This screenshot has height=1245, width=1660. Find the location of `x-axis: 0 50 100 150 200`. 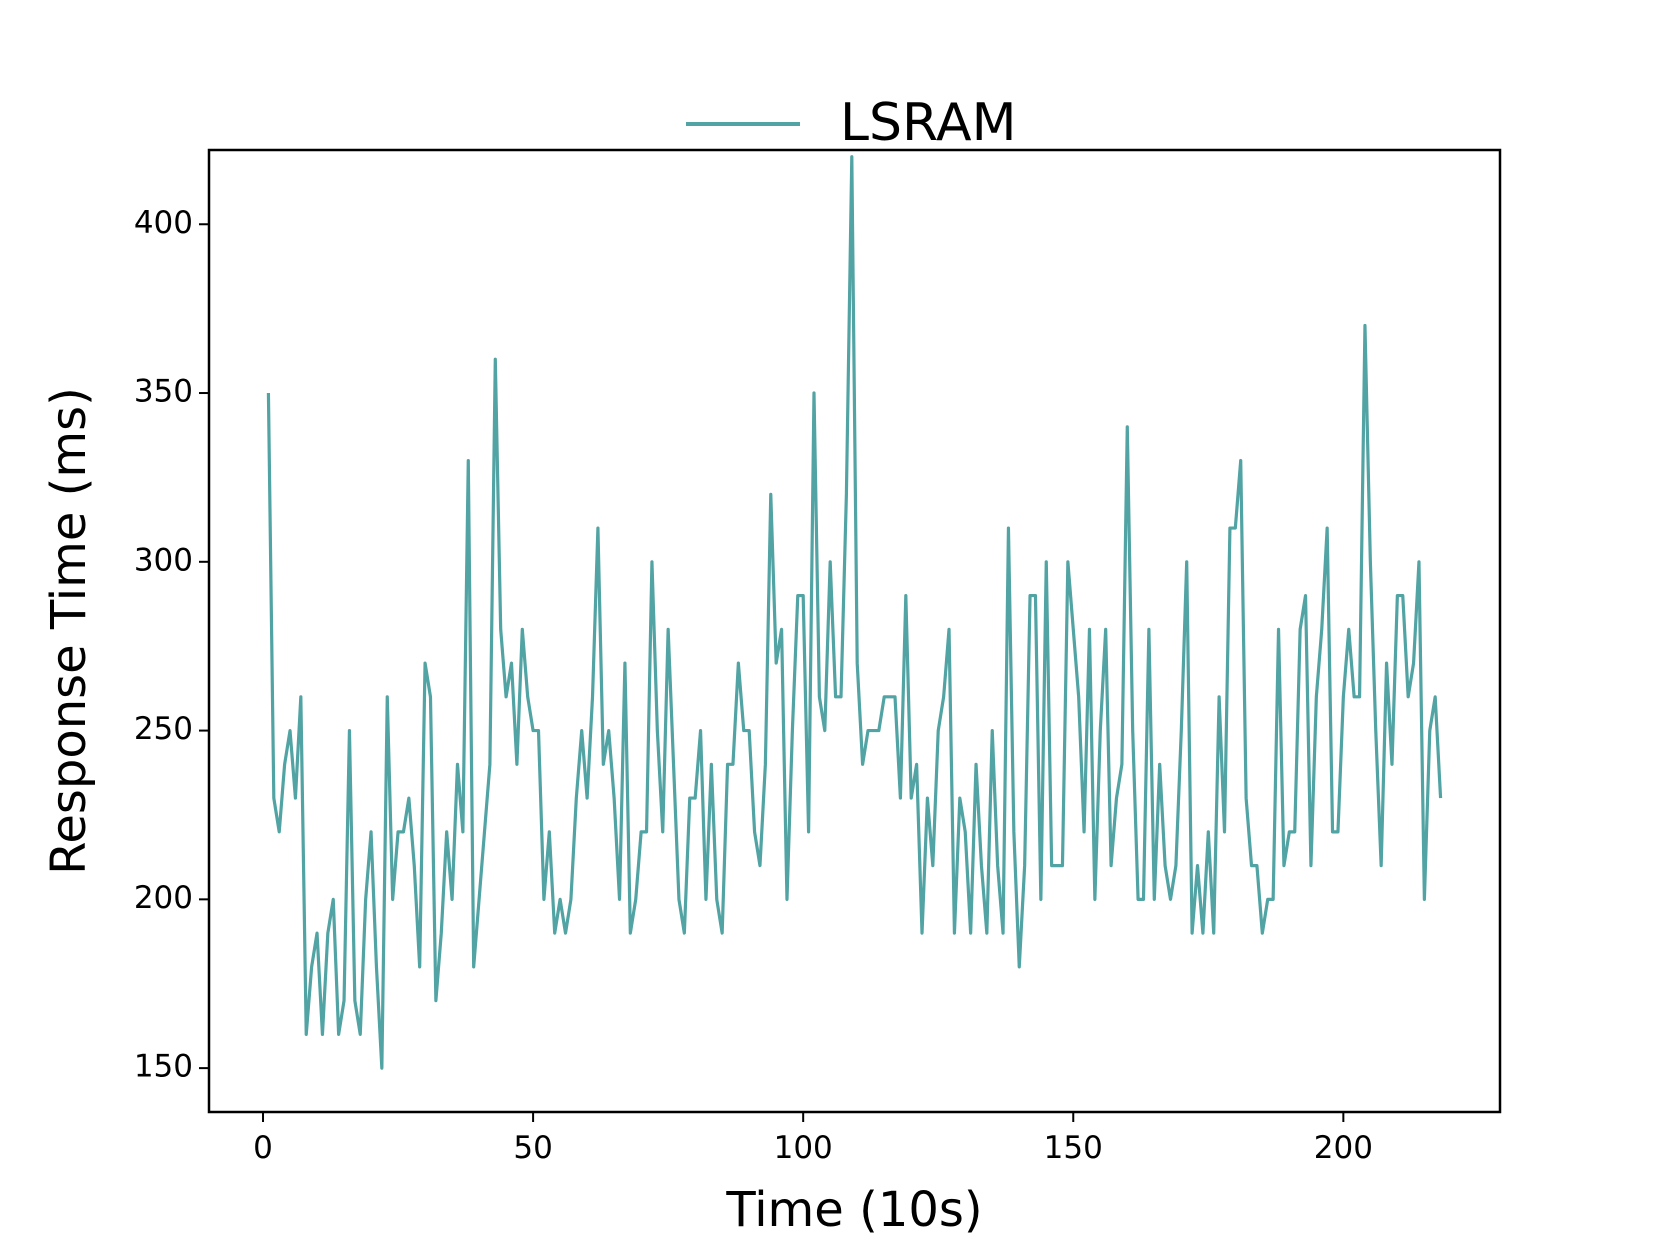

x-axis: 0 50 100 150 200 is located at coordinates (813, 1139).